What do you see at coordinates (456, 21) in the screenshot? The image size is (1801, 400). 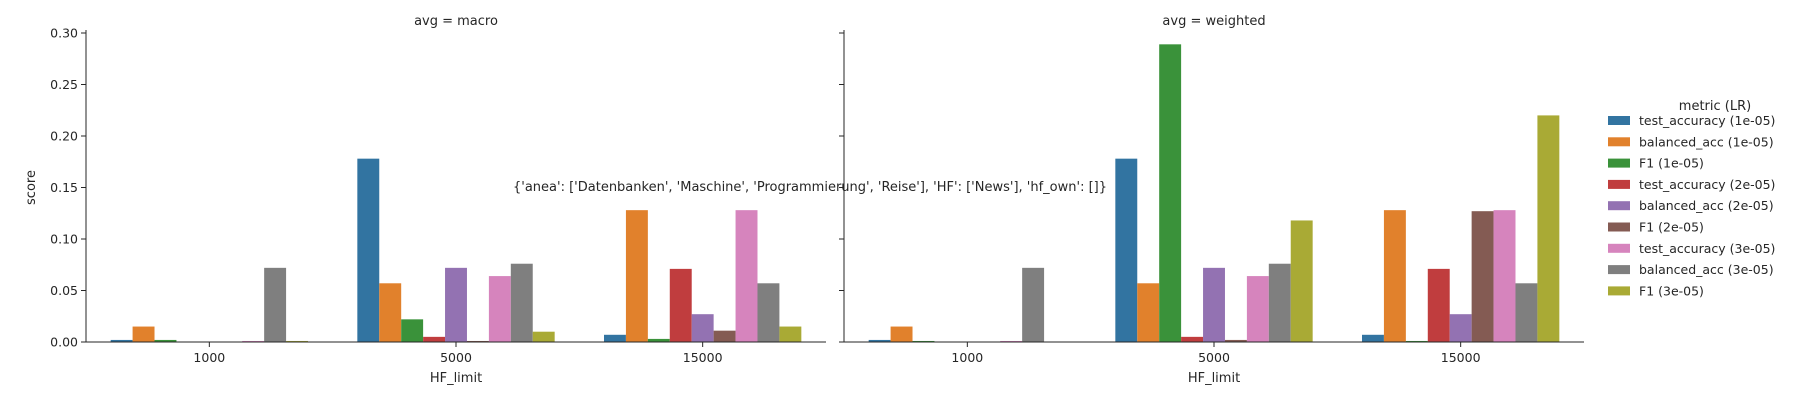 I see `panel-title: avg = macro` at bounding box center [456, 21].